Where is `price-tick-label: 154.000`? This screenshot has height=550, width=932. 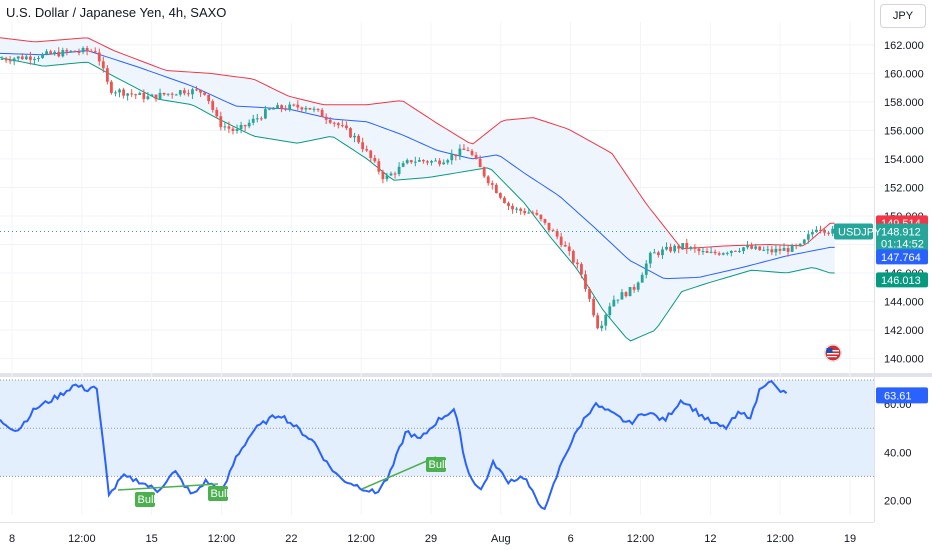
price-tick-label: 154.000 is located at coordinates (904, 160).